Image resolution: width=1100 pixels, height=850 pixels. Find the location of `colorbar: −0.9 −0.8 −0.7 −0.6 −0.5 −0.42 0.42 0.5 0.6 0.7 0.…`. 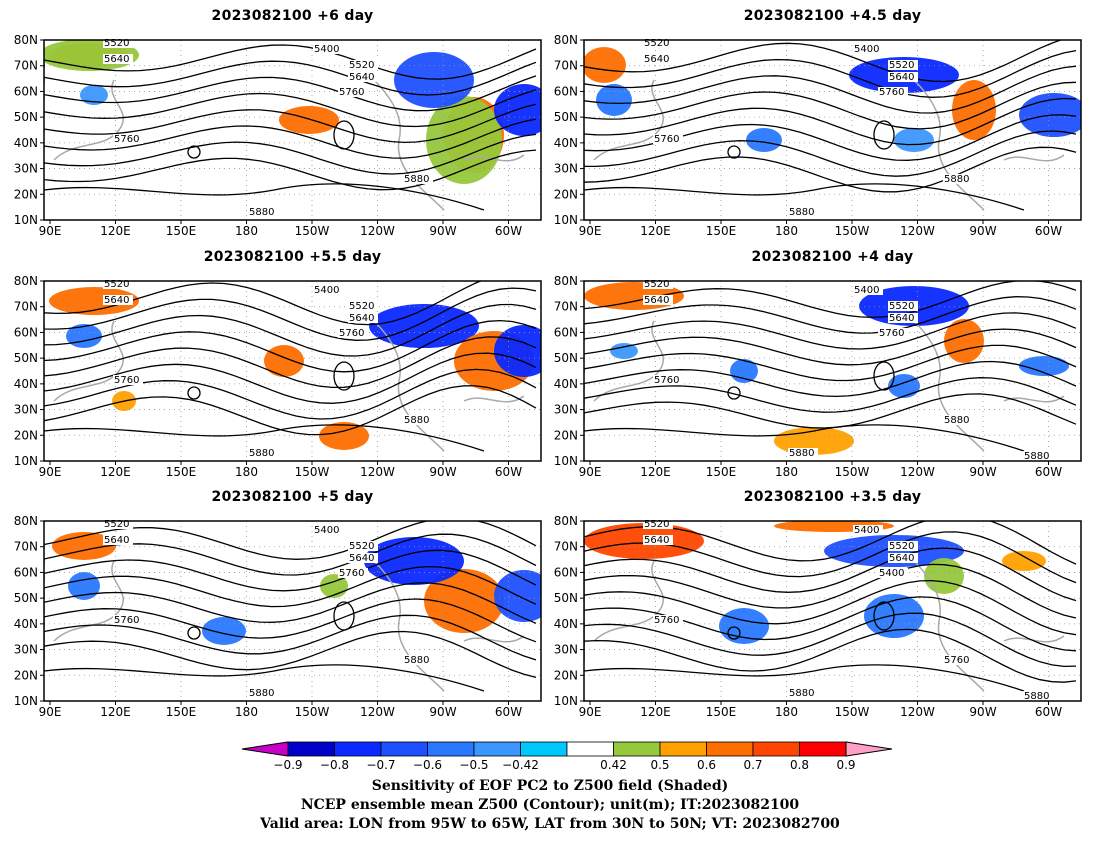

colorbar: −0.9 −0.8 −0.7 −0.6 −0.5 −0.42 0.42 0.5 0.6 0.7 0.… is located at coordinates (567, 756).